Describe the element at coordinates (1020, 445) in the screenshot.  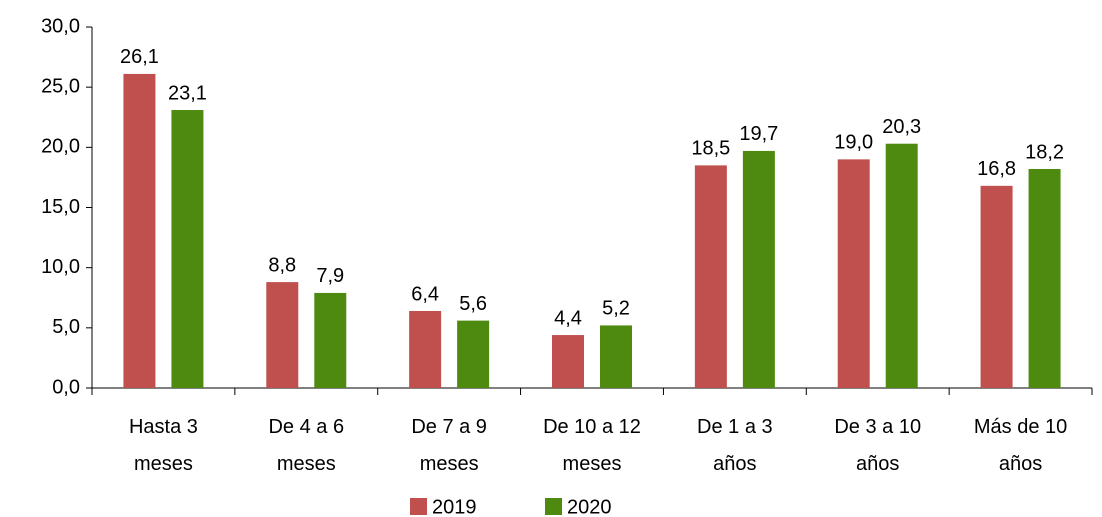
I see `x-tick-label: Más de 10 años` at that location.